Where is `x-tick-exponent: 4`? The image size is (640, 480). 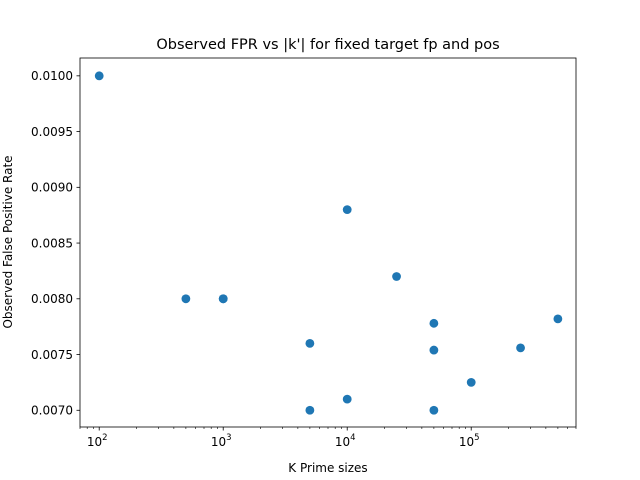 x-tick-exponent: 4 is located at coordinates (352, 438).